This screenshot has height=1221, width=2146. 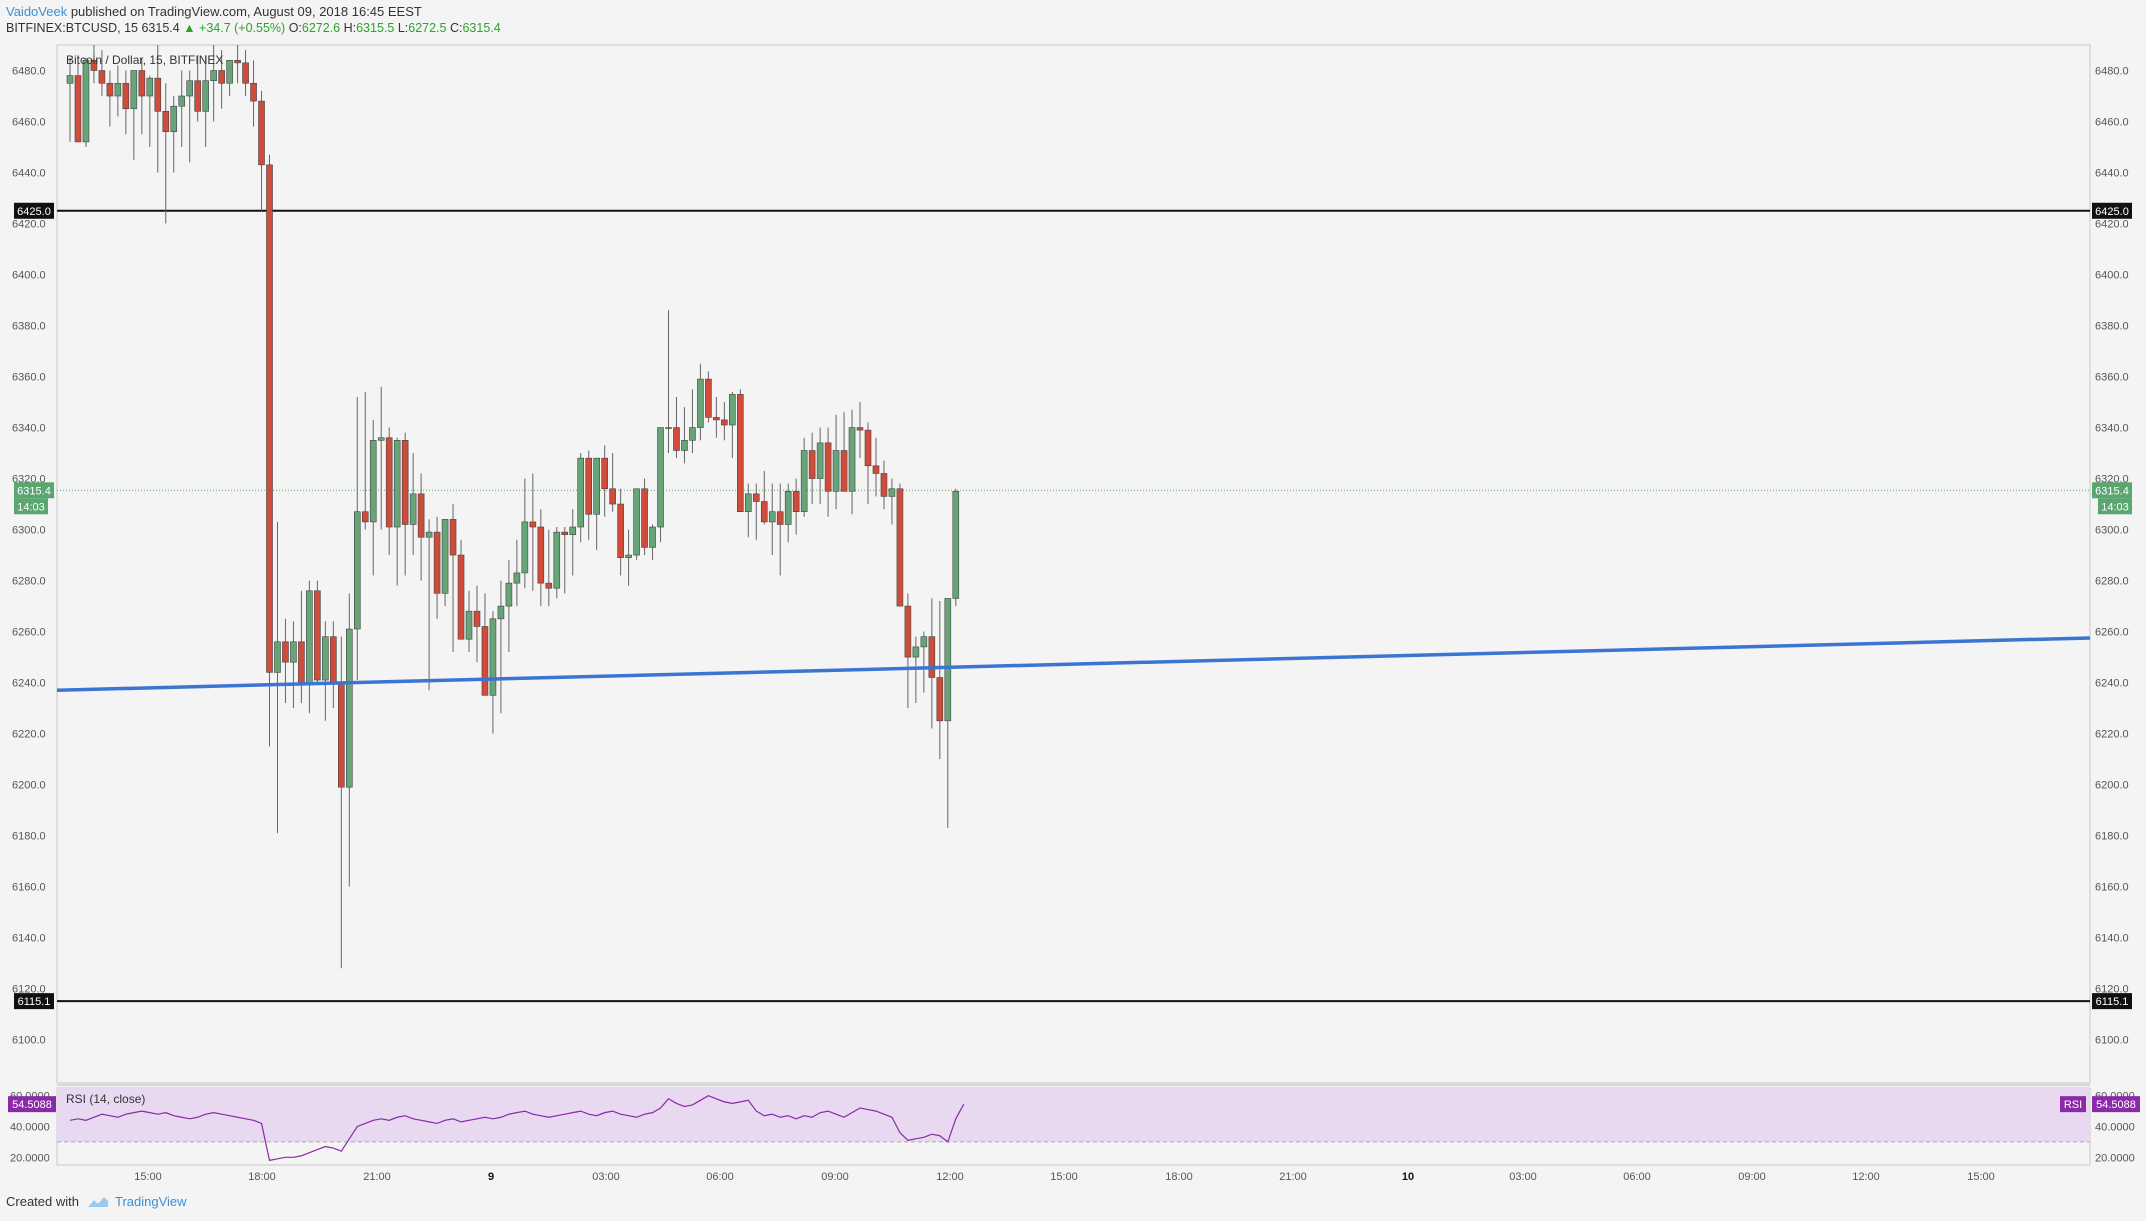 I want to click on price-axis-tick-right: 6140.0, so click(x=2112, y=939).